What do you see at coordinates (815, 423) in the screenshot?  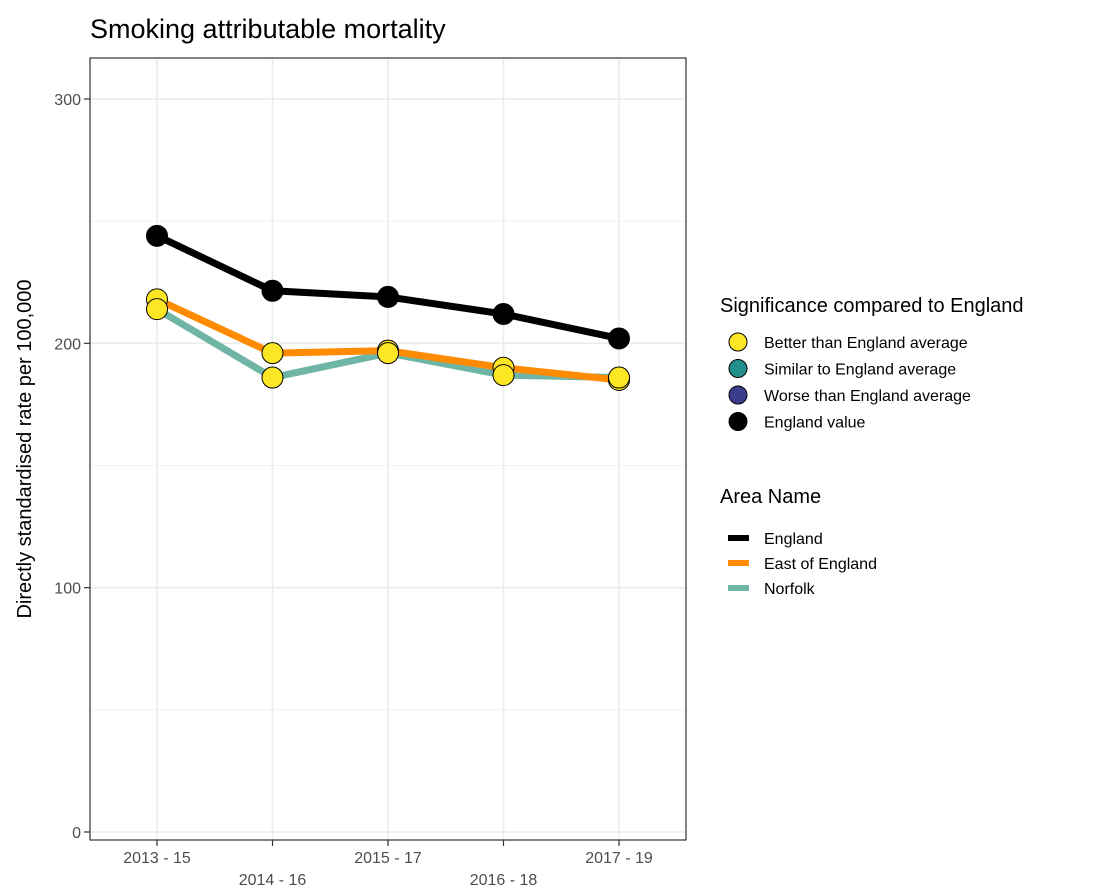 I see `legend-label: England value` at bounding box center [815, 423].